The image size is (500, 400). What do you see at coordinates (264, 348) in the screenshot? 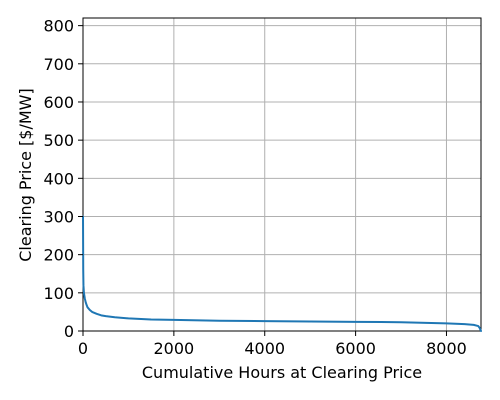
I see `x-tick-label: 4000` at bounding box center [264, 348].